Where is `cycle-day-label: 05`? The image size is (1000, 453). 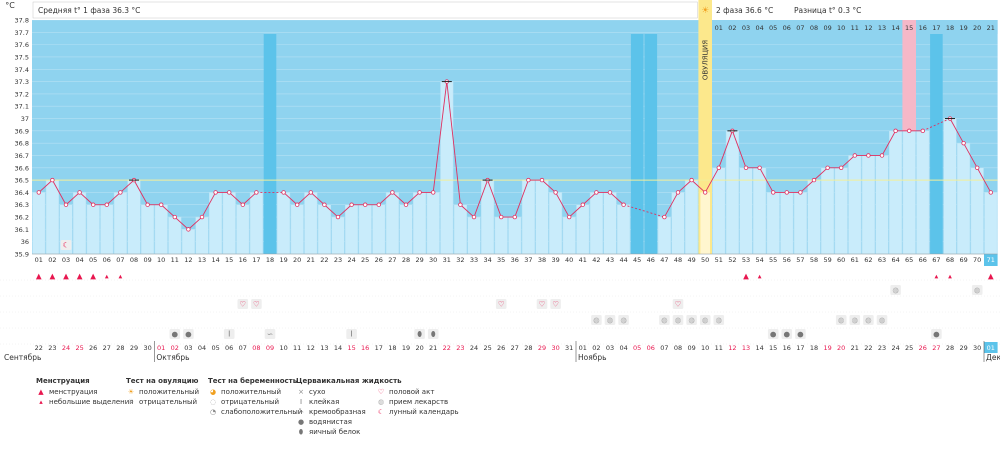
cycle-day-label: 05 is located at coordinates (93, 260).